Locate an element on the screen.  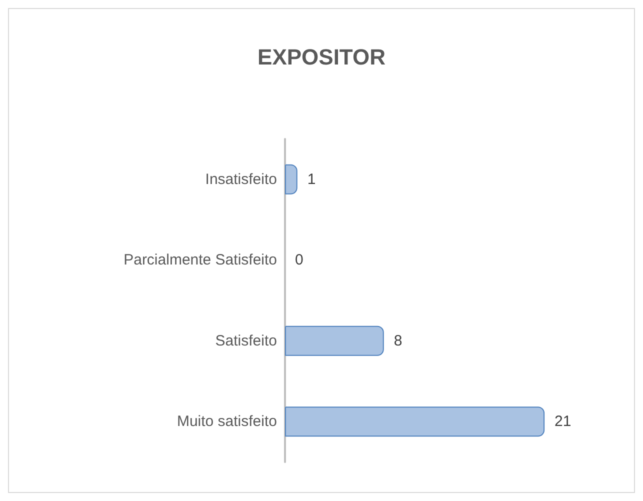
data-label: 8 is located at coordinates (398, 341).